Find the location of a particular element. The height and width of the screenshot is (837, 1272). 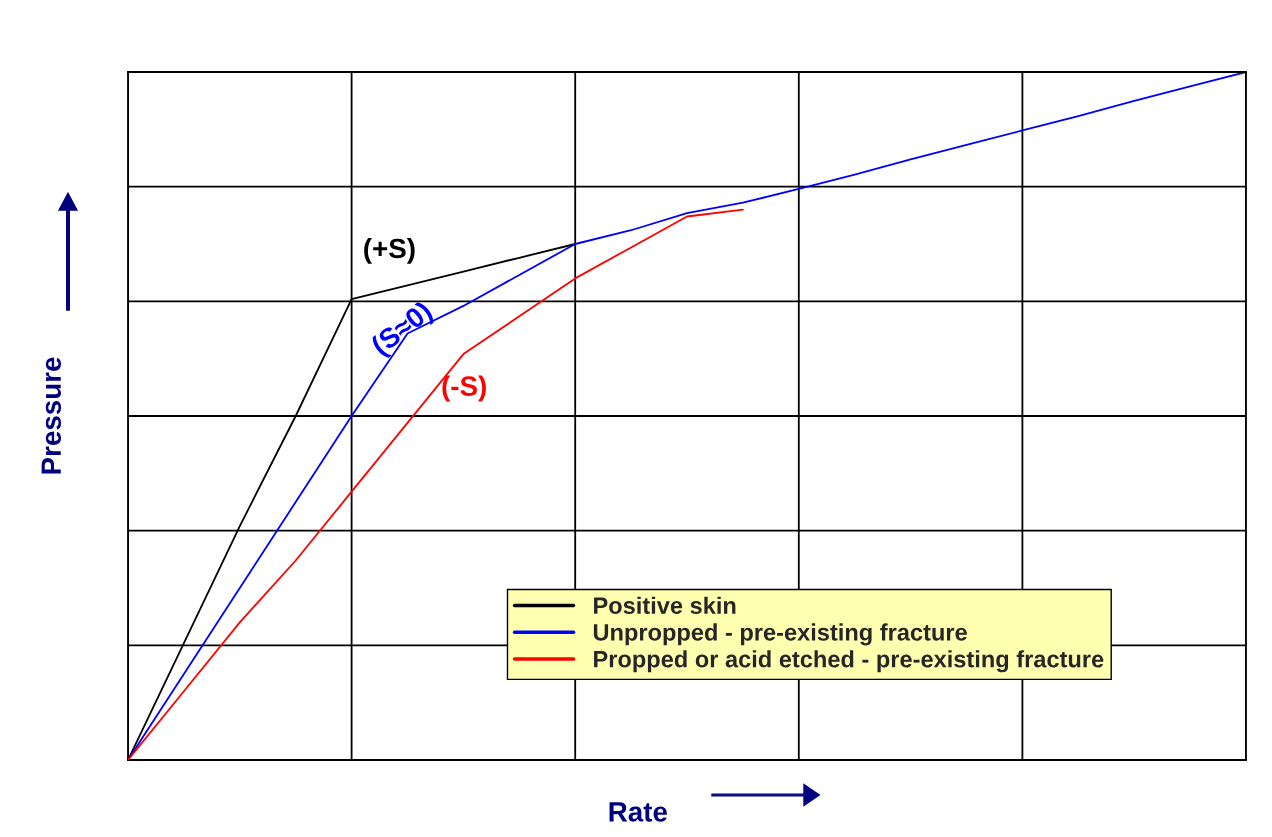

annotation: (-S) is located at coordinates (464, 388).